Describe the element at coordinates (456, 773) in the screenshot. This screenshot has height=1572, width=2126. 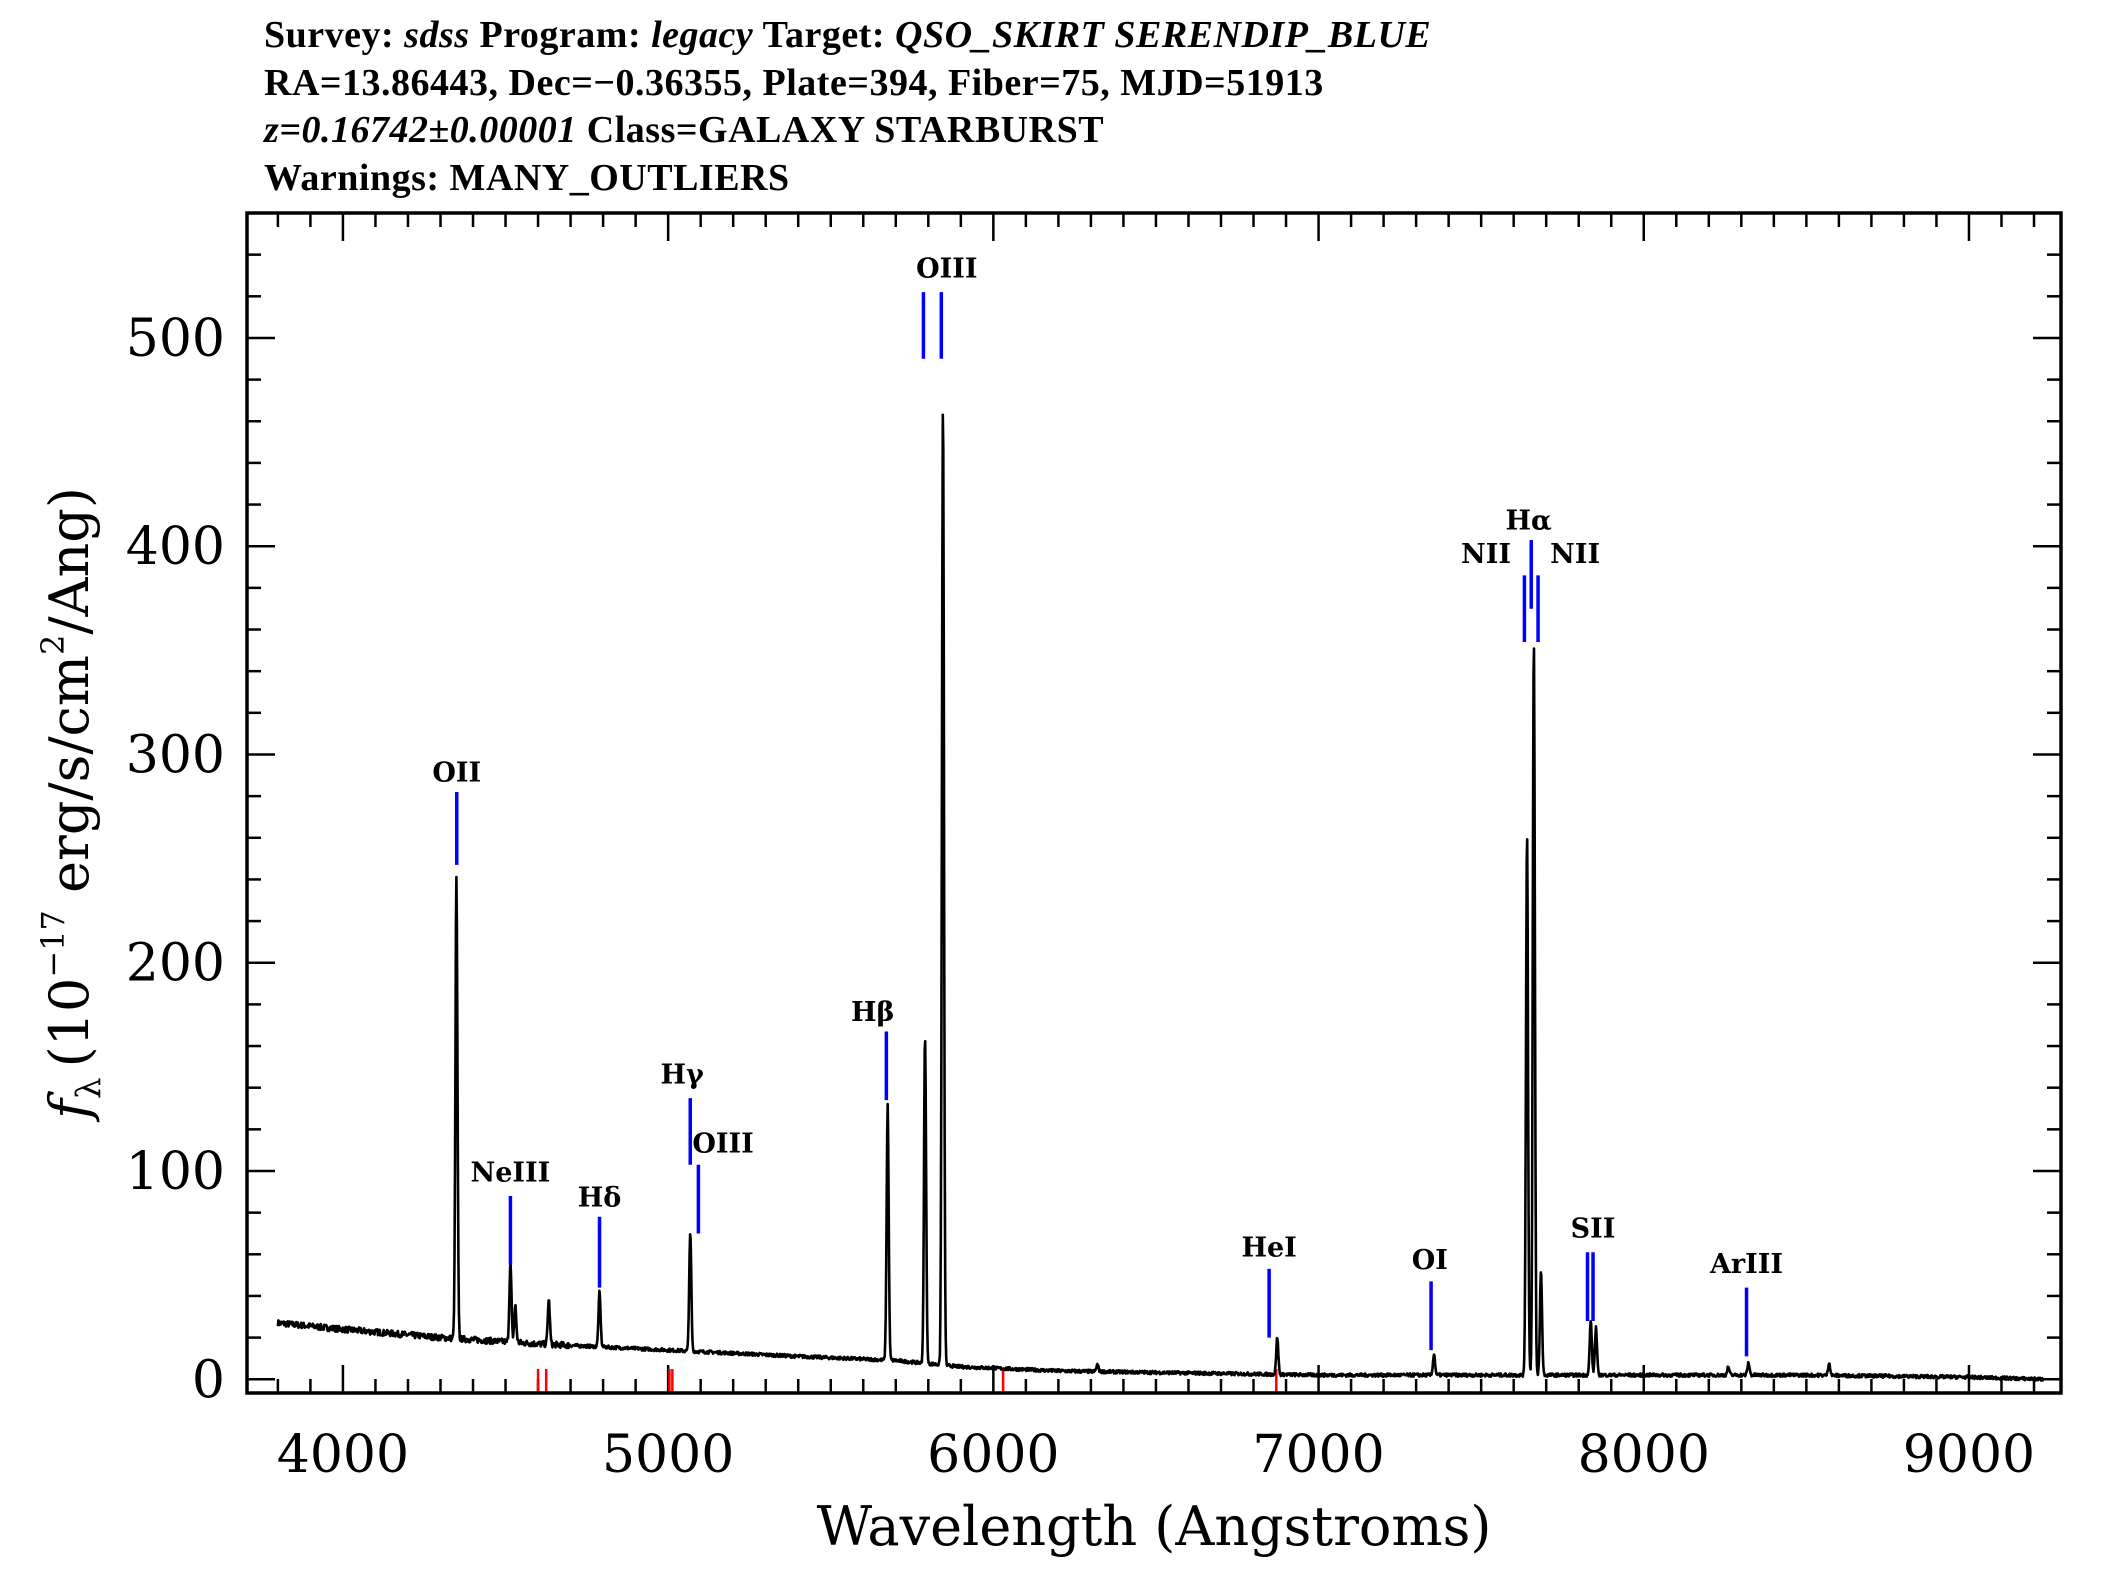
I see `emission-line-label: OII` at that location.